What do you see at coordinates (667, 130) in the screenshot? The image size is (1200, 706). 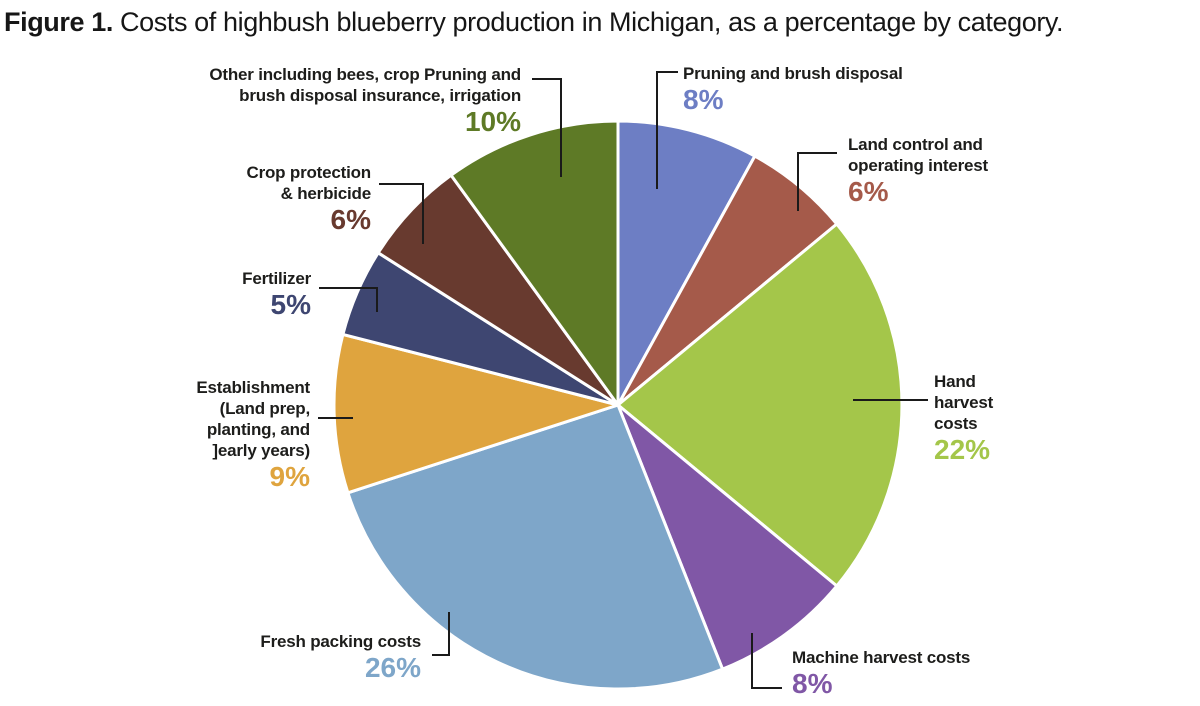 I see `leader-line-pruning-and-brush-disposal` at bounding box center [667, 130].